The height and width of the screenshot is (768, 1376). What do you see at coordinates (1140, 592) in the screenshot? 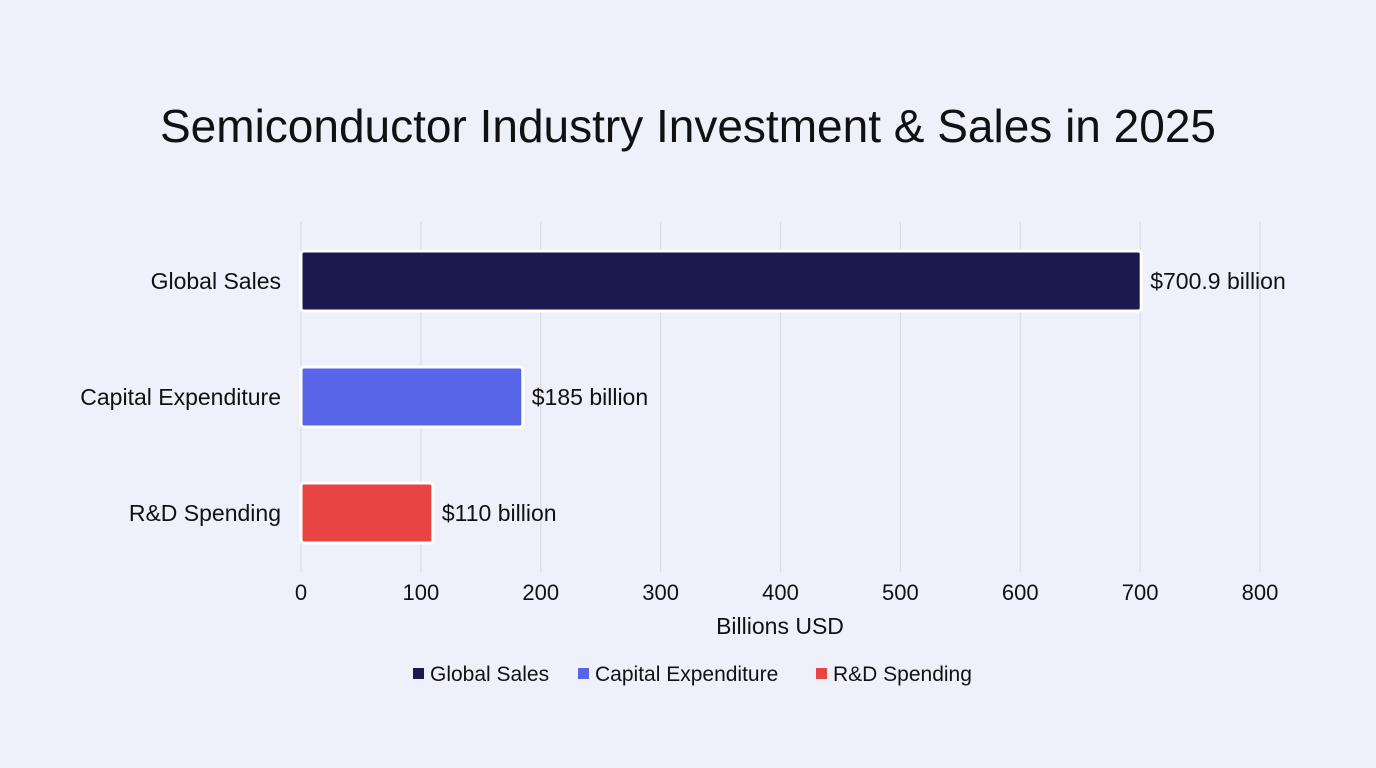
I see `x-tick-label: 700` at bounding box center [1140, 592].